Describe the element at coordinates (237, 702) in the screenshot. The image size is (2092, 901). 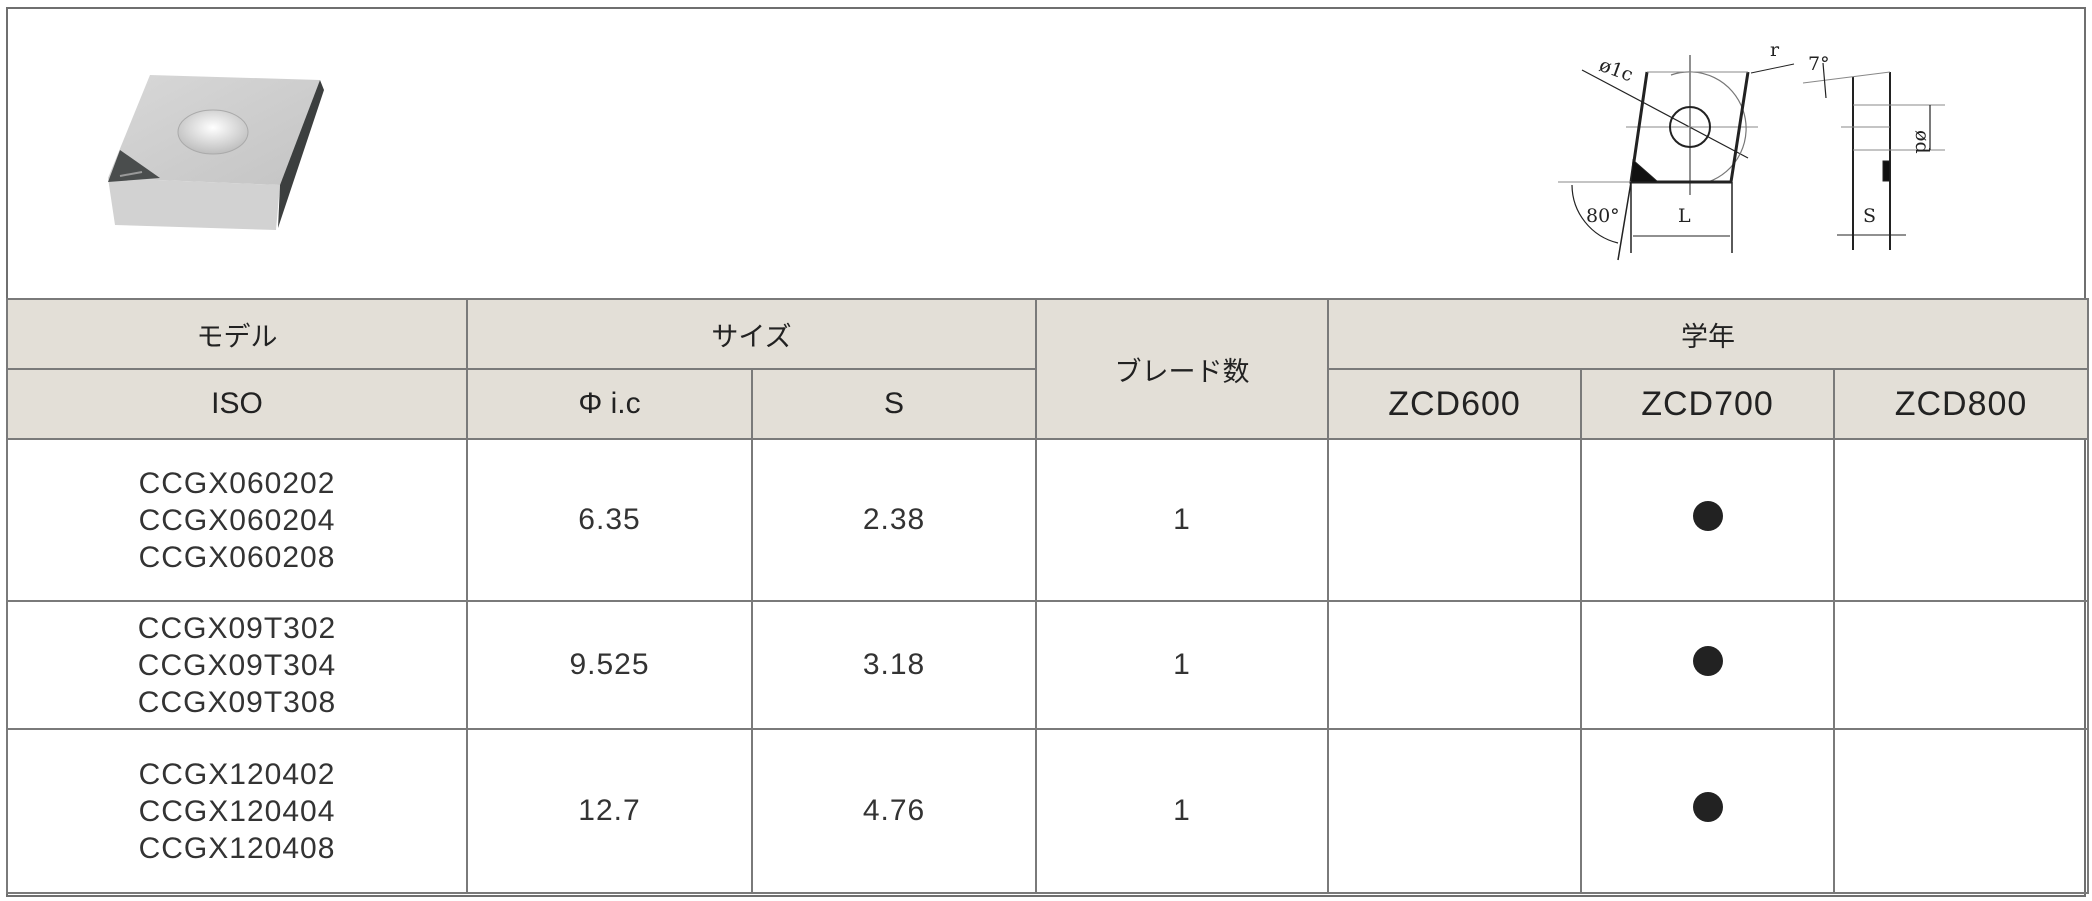
I see `model-code: CCGX09T308` at that location.